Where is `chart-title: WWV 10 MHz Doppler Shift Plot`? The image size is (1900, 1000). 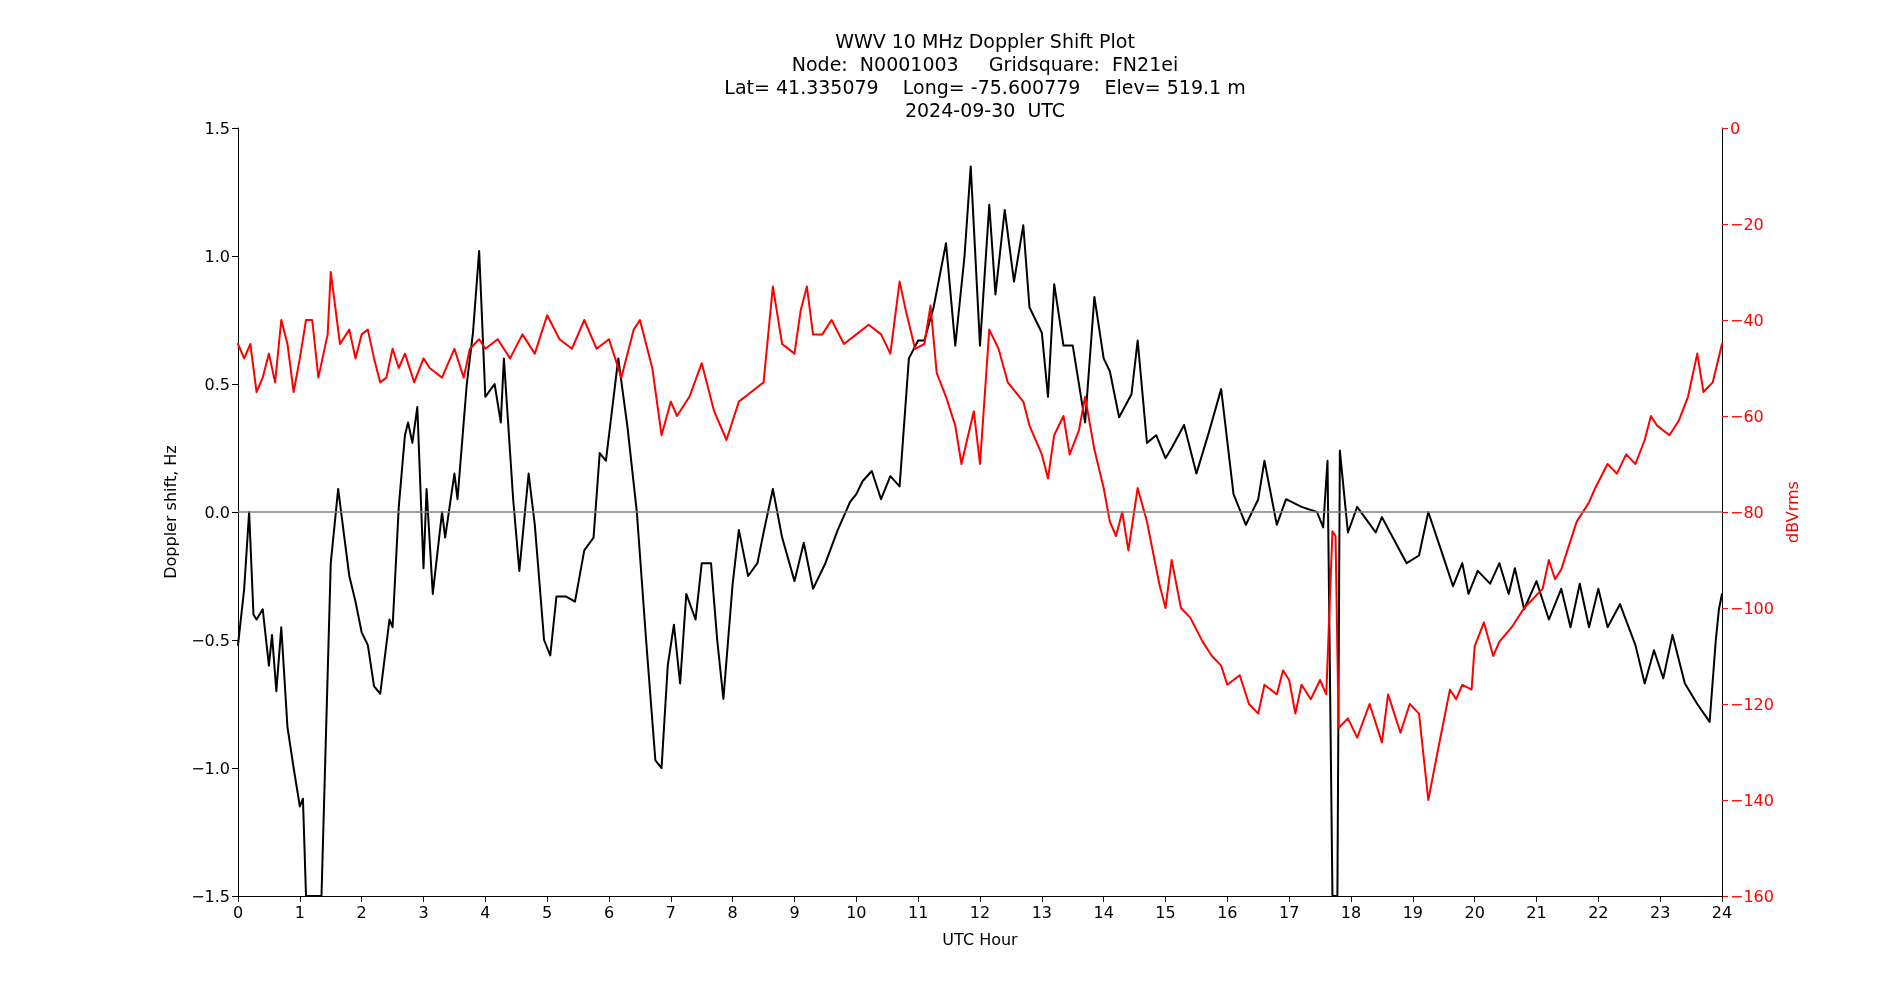 chart-title: WWV 10 MHz Doppler Shift Plot is located at coordinates (985, 40).